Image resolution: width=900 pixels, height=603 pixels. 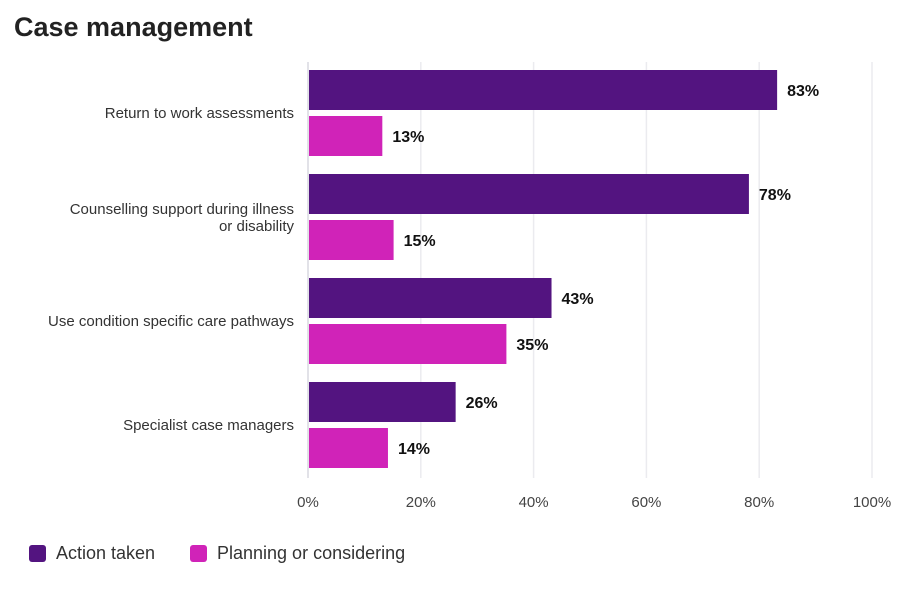 I want to click on category-label: Use condition specific care pathways, so click(x=171, y=321).